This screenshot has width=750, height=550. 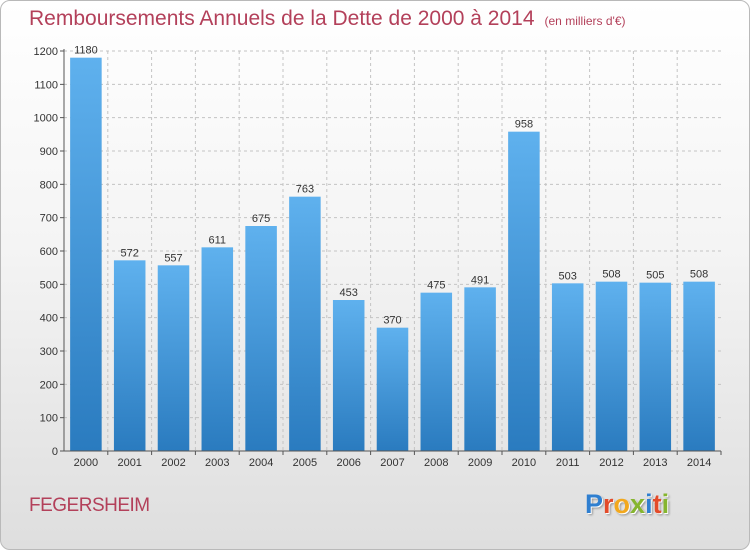 What do you see at coordinates (129, 463) in the screenshot?
I see `x-tick-label: 2001` at bounding box center [129, 463].